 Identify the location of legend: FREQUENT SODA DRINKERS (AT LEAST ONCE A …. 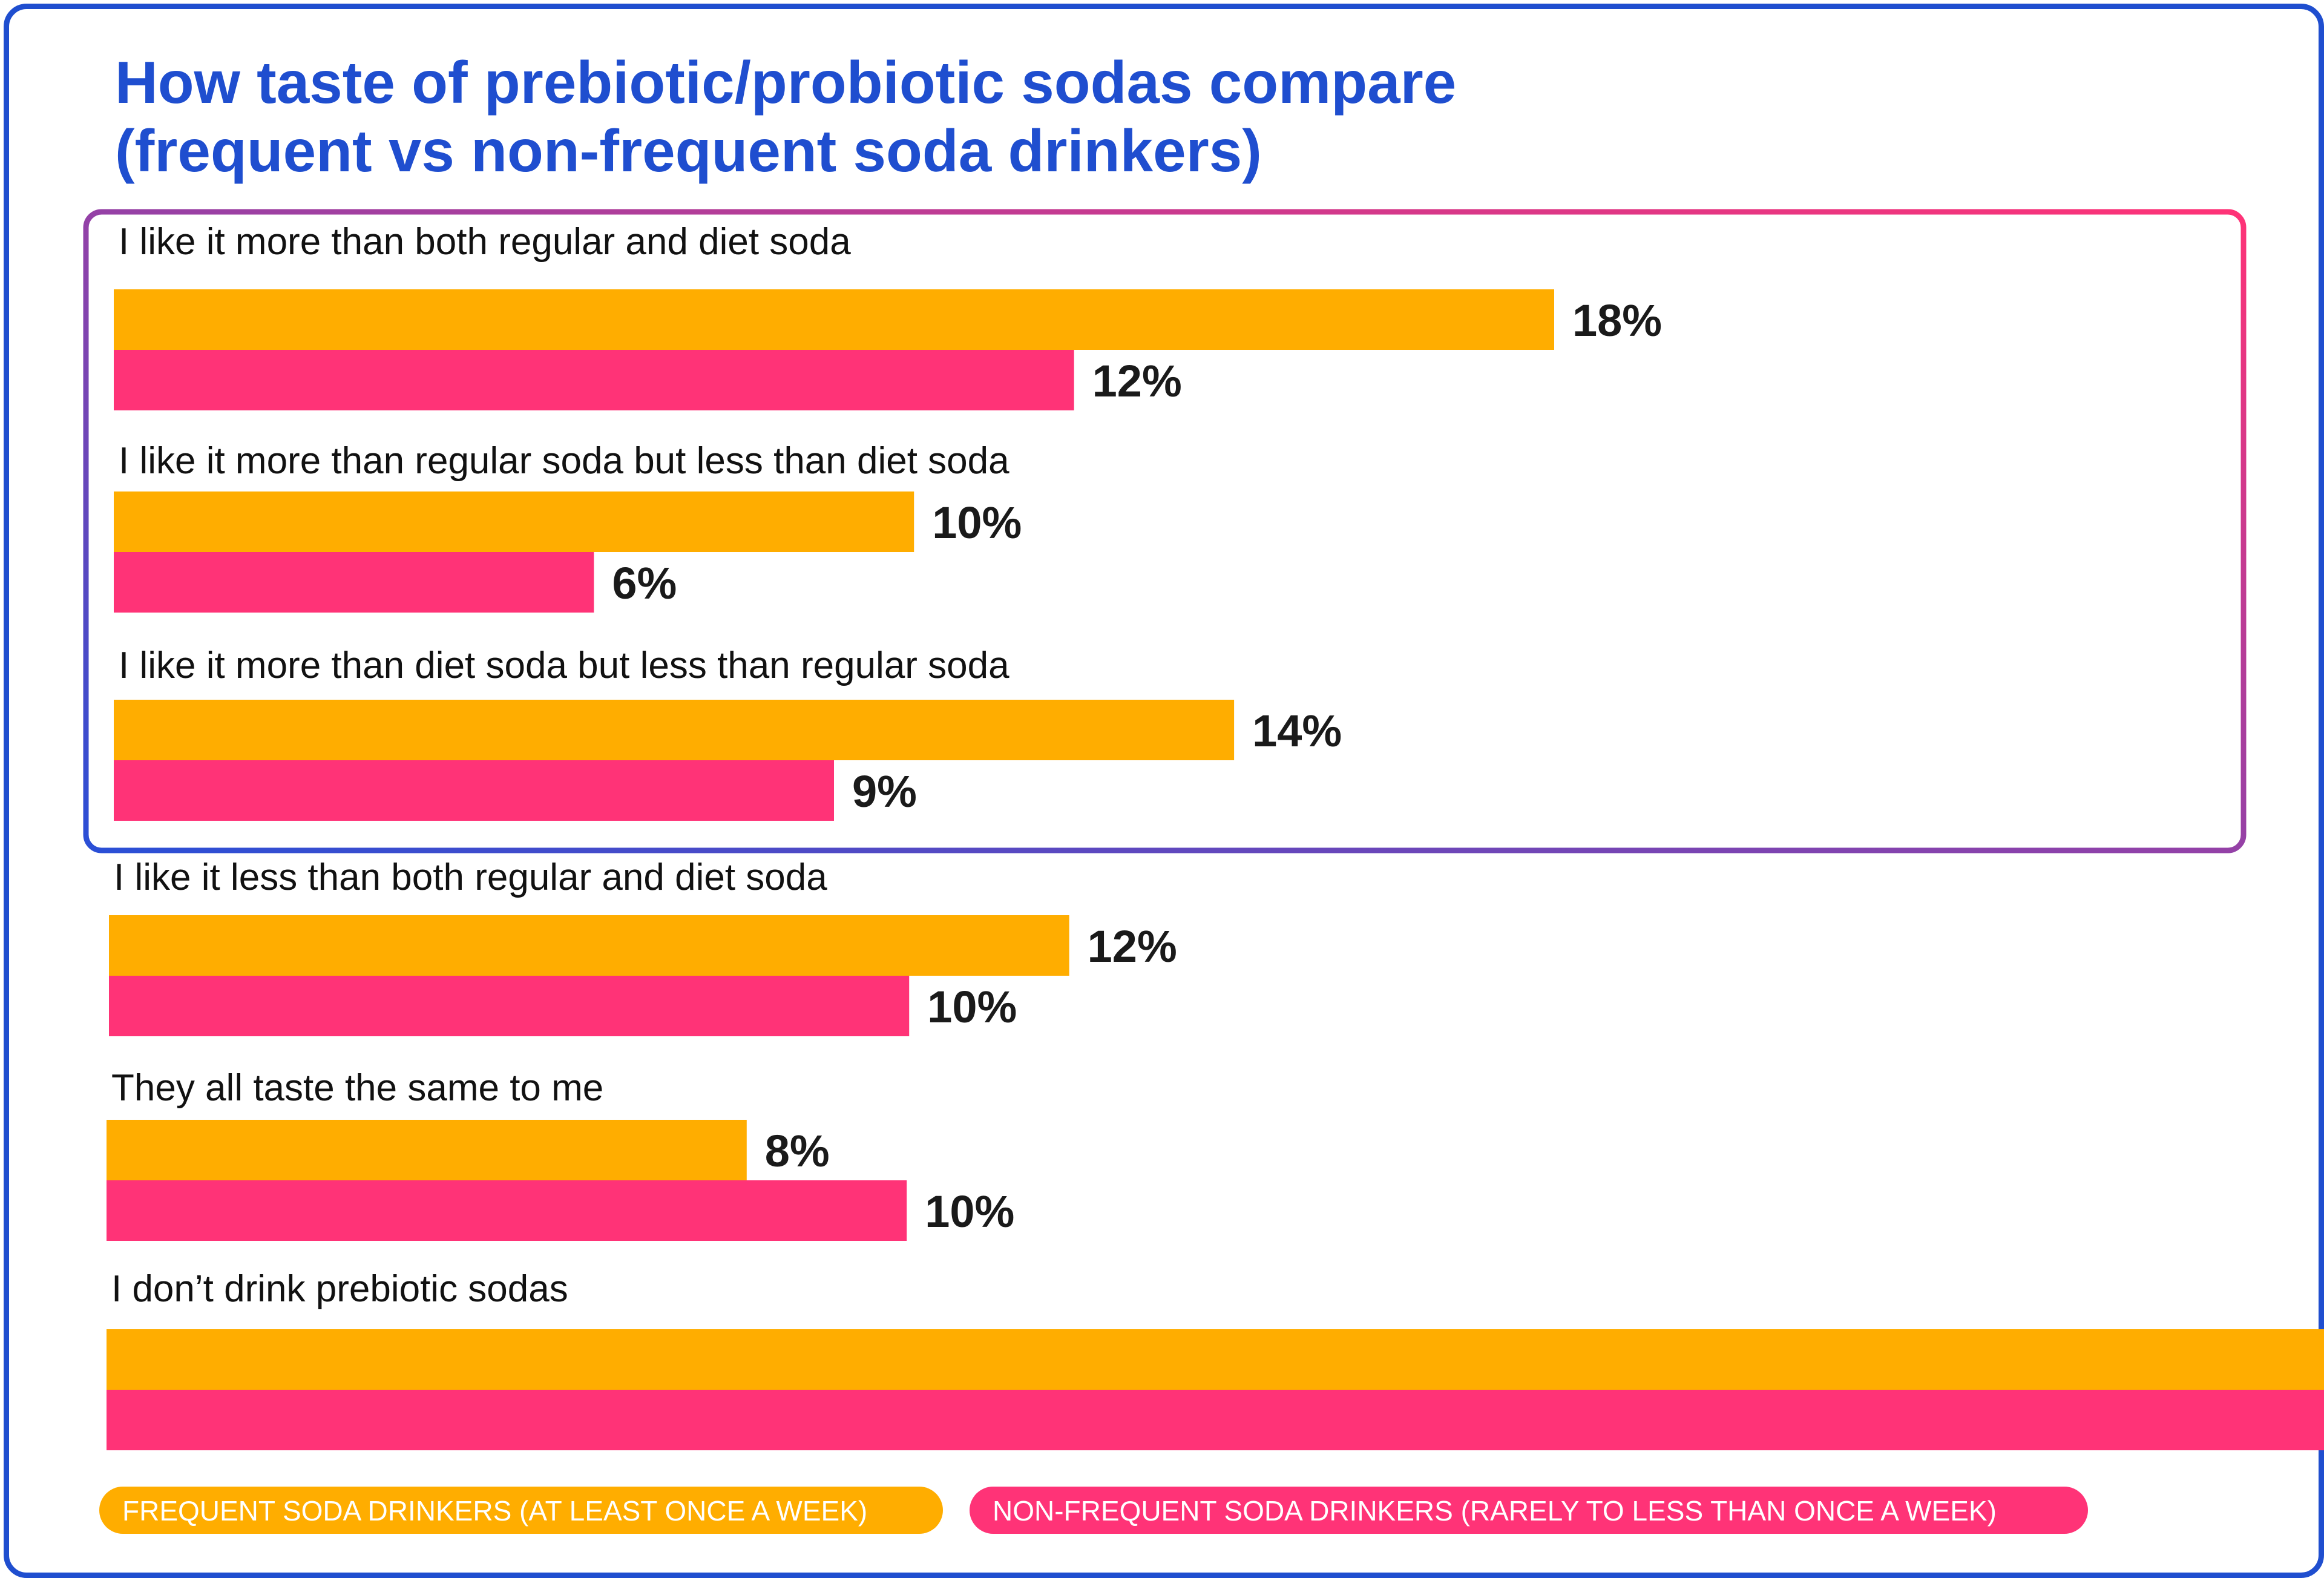
(1093, 1511).